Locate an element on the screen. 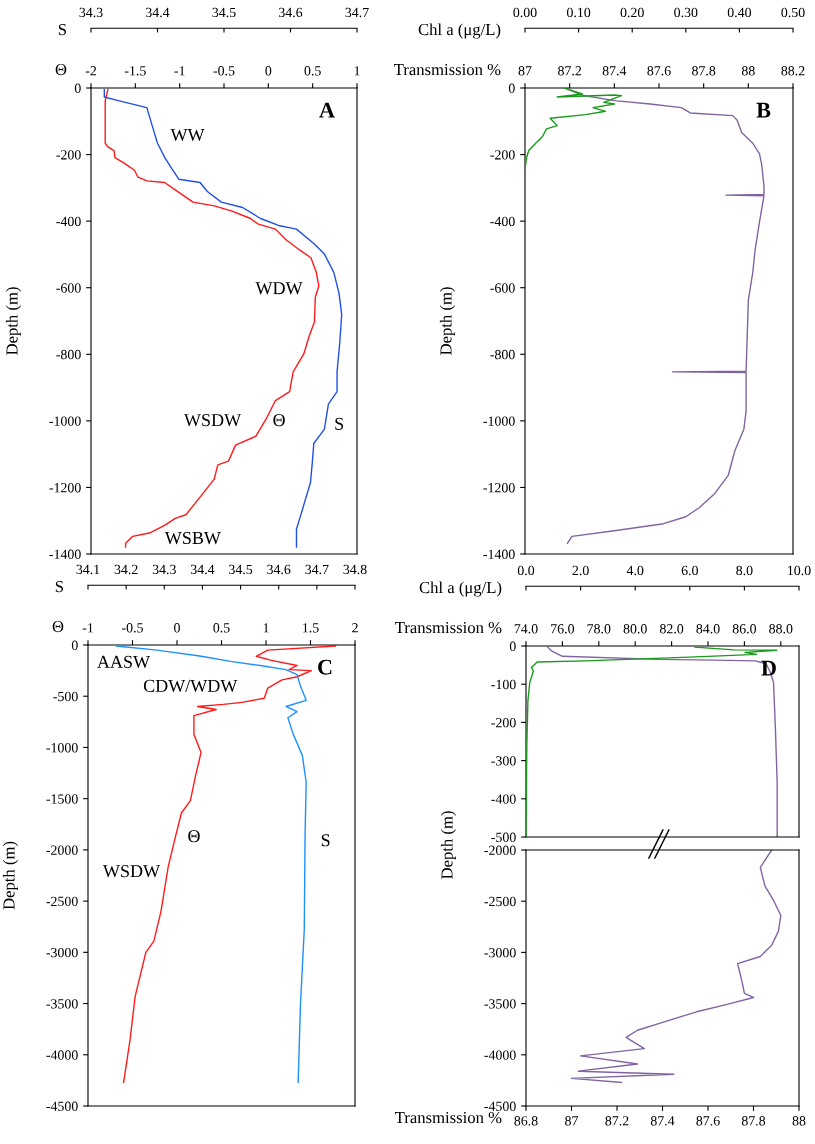 The image size is (815, 1144). x-tick-label: 86.0 is located at coordinates (744, 629).